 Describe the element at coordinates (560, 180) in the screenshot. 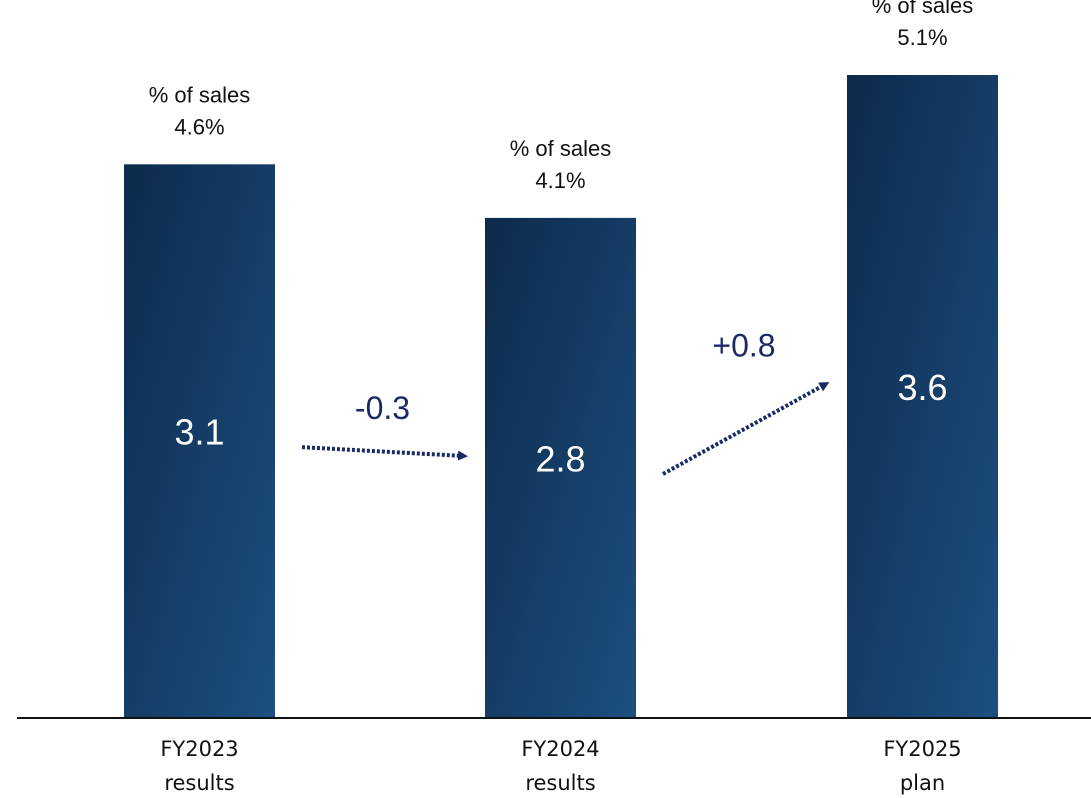

I see `pct-of-sales-value-2: 4.1%` at that location.